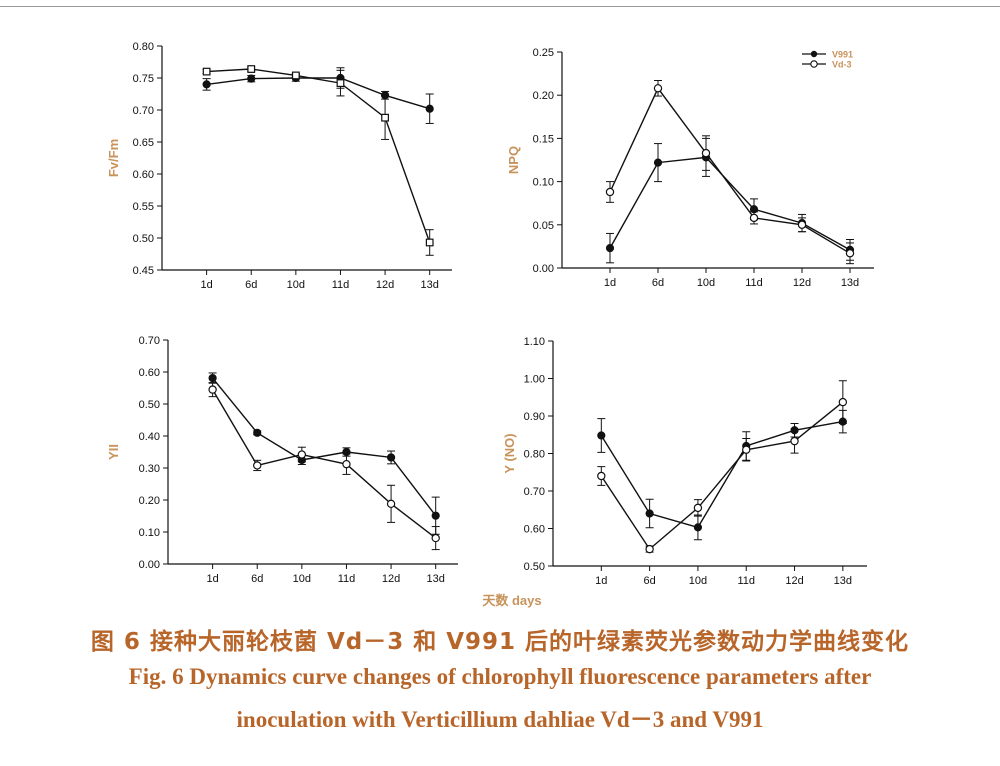 This screenshot has height=766, width=1000. What do you see at coordinates (113, 158) in the screenshot?
I see `y-axis-label: Fv/Fm` at bounding box center [113, 158].